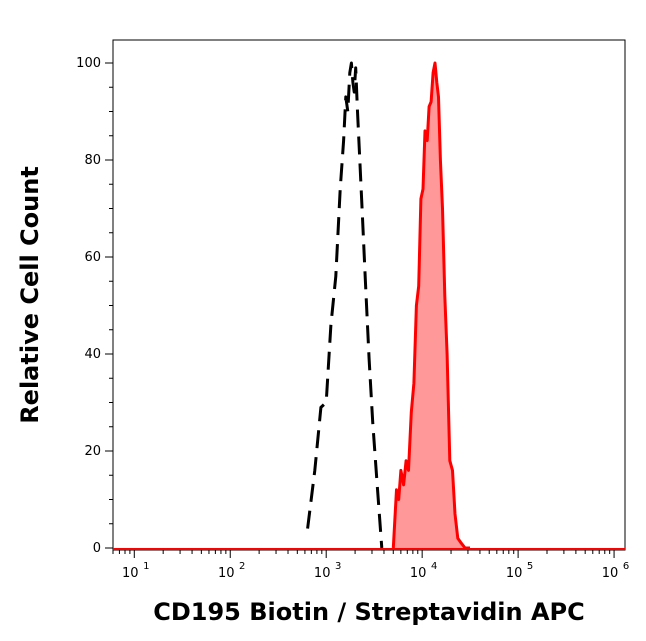  What do you see at coordinates (434, 566) in the screenshot?
I see `x-tick-exponent: 4` at bounding box center [434, 566].